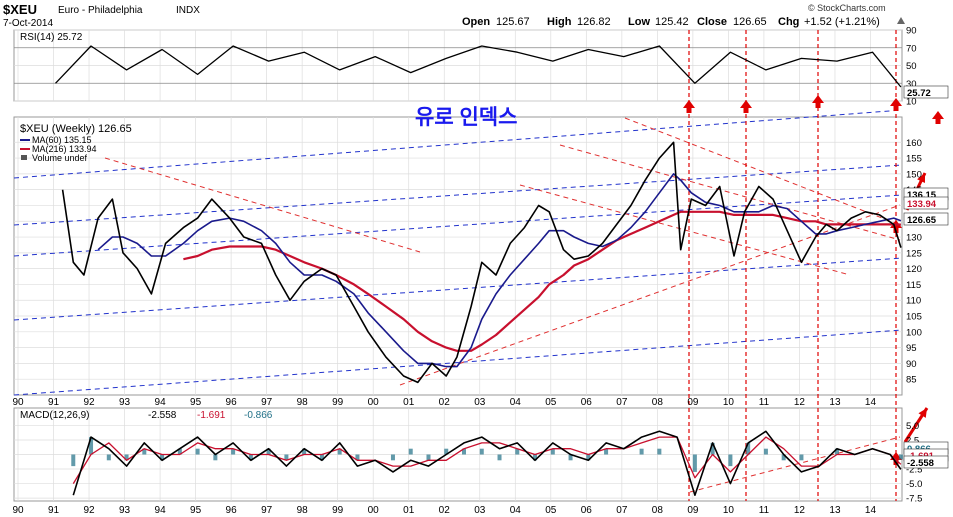  Describe the element at coordinates (922, 220) in the screenshot. I see `price-last-value: 126.65` at that location.